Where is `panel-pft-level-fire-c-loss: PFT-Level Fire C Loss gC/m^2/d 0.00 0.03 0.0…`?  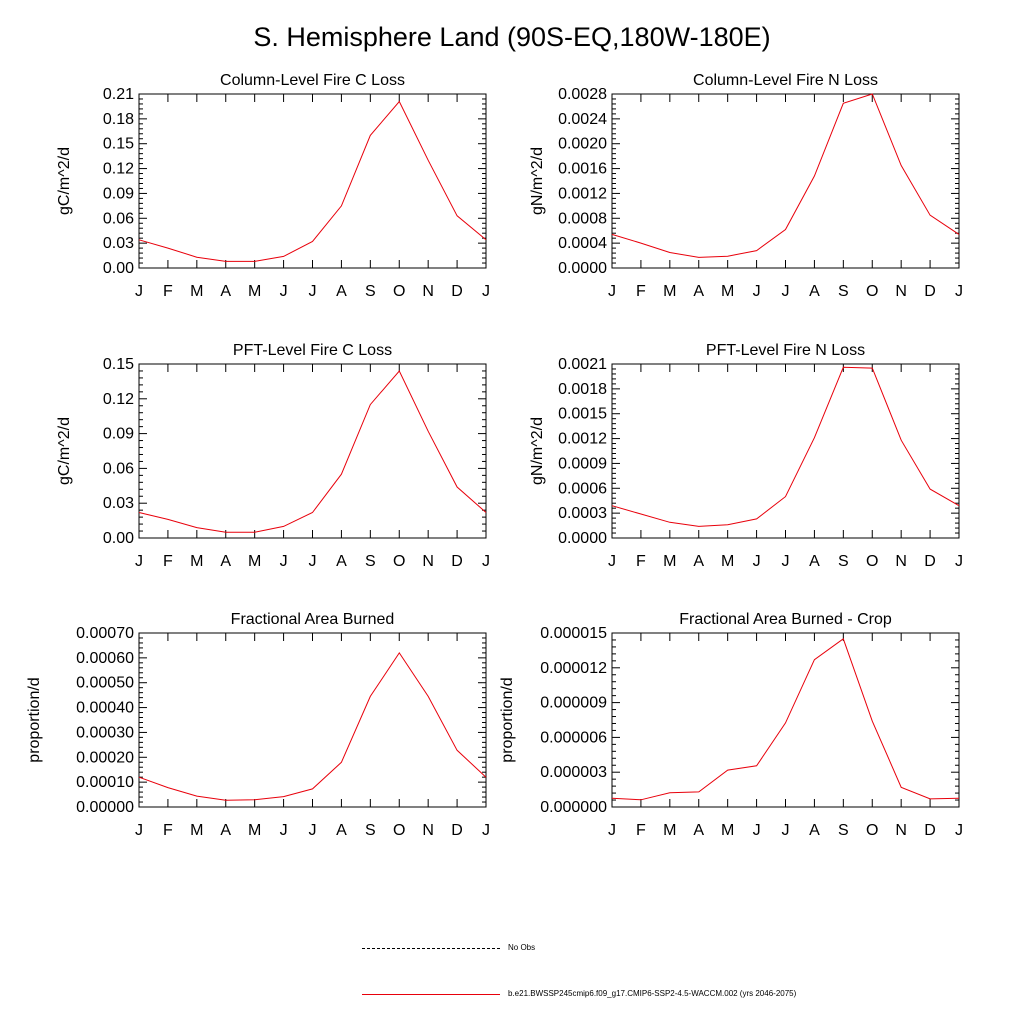 panel-pft-level-fire-c-loss: PFT-Level Fire C Loss gC/m^2/d 0.00 0.03 0.0… is located at coordinates (273, 456).